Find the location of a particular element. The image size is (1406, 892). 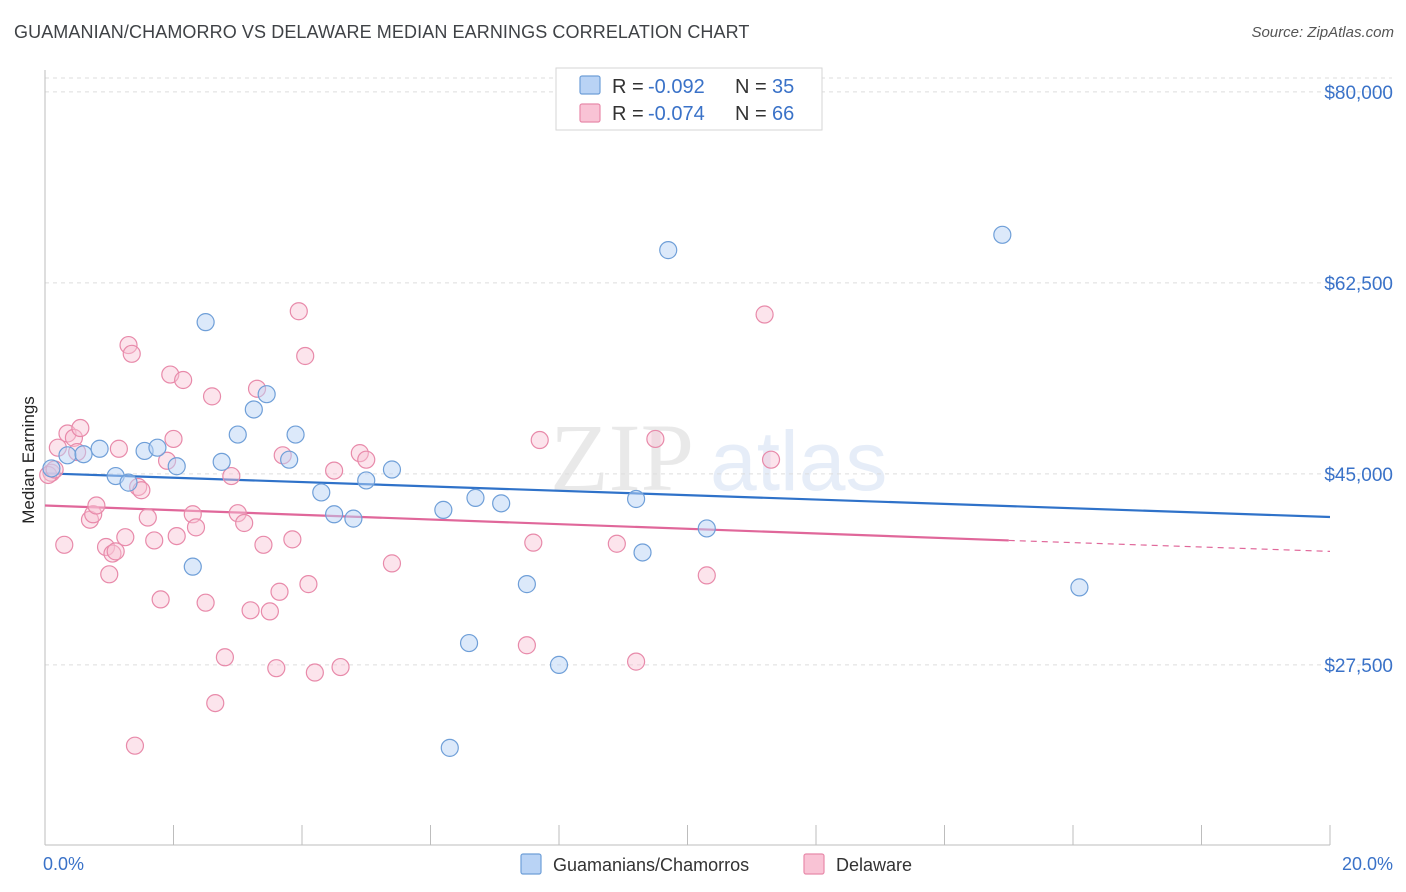

trend-line-delaware is located at coordinates (526, 523).